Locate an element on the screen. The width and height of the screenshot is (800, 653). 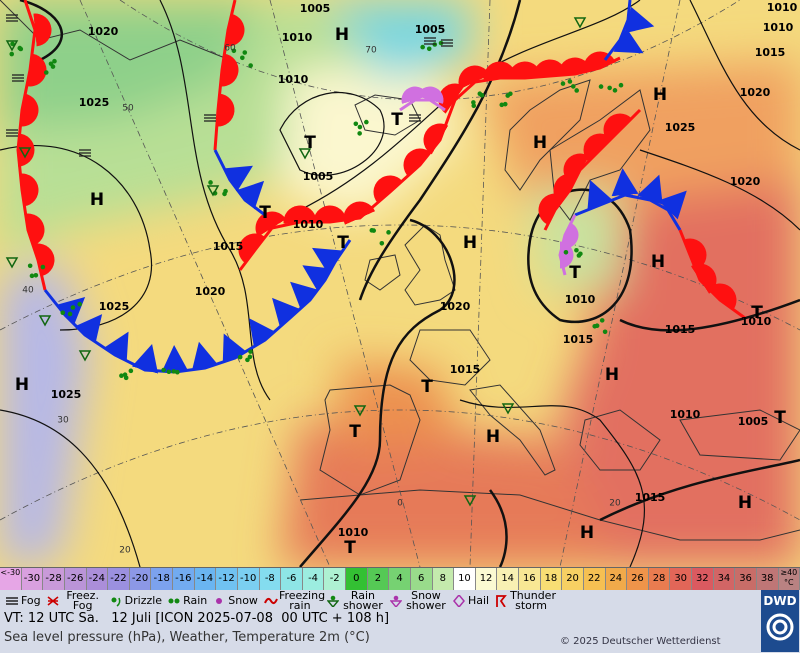
symbol-legend-item: Snow shower is located at coordinates (415, 601).